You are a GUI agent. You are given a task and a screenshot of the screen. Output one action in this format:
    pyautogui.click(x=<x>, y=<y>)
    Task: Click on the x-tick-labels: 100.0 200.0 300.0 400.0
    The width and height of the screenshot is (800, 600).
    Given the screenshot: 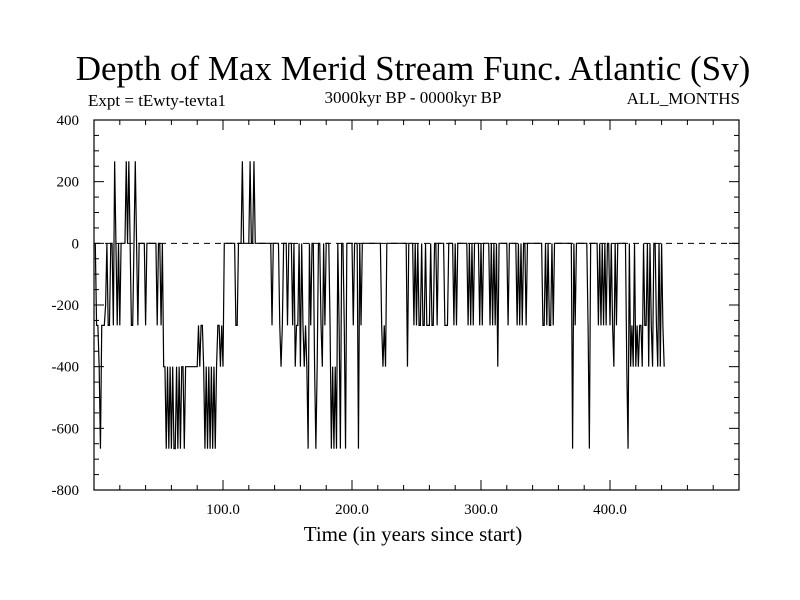 What is the action you would take?
    pyautogui.click(x=416, y=510)
    